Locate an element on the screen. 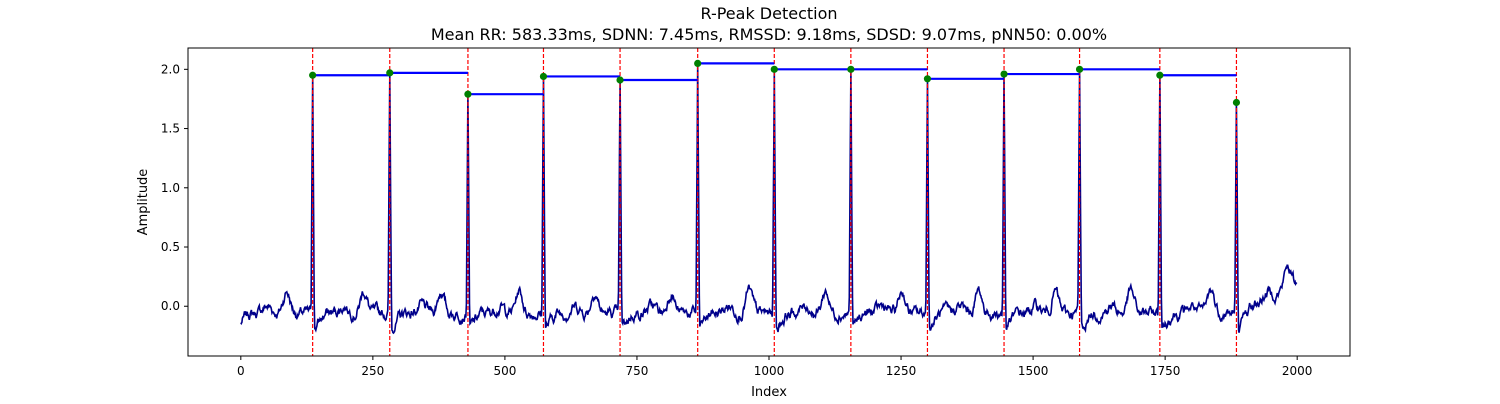 The image size is (1500, 404). x-tick-label: 1750 is located at coordinates (1165, 371).